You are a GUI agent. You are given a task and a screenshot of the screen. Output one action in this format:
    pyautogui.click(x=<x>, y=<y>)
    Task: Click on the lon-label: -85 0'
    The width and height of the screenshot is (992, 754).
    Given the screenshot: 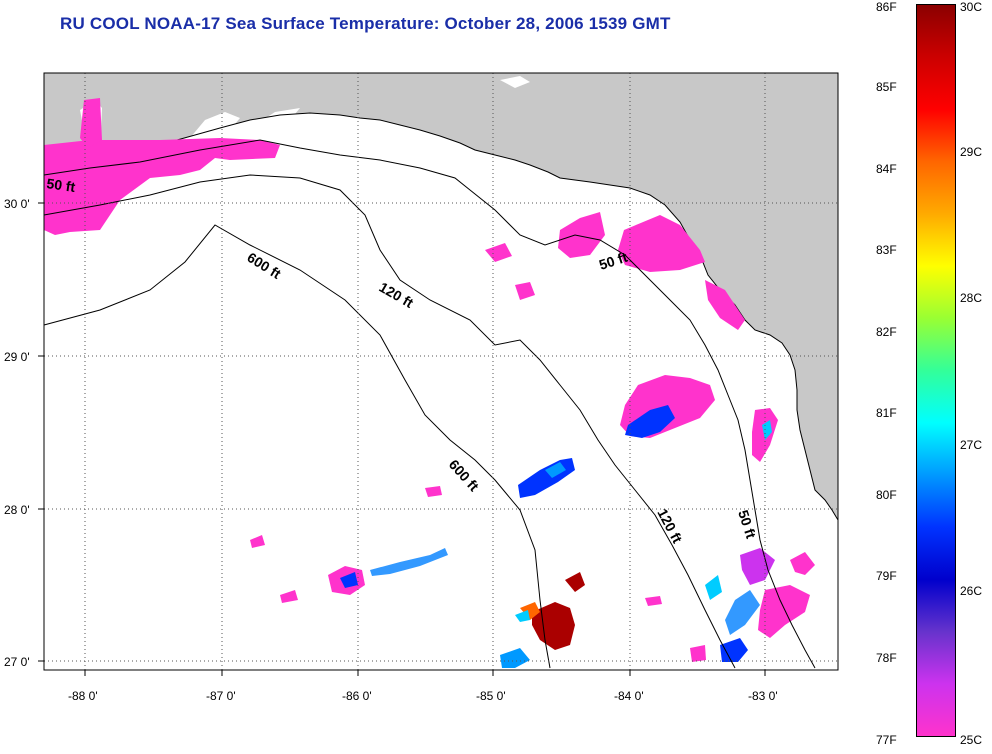 What is the action you would take?
    pyautogui.click(x=491, y=696)
    